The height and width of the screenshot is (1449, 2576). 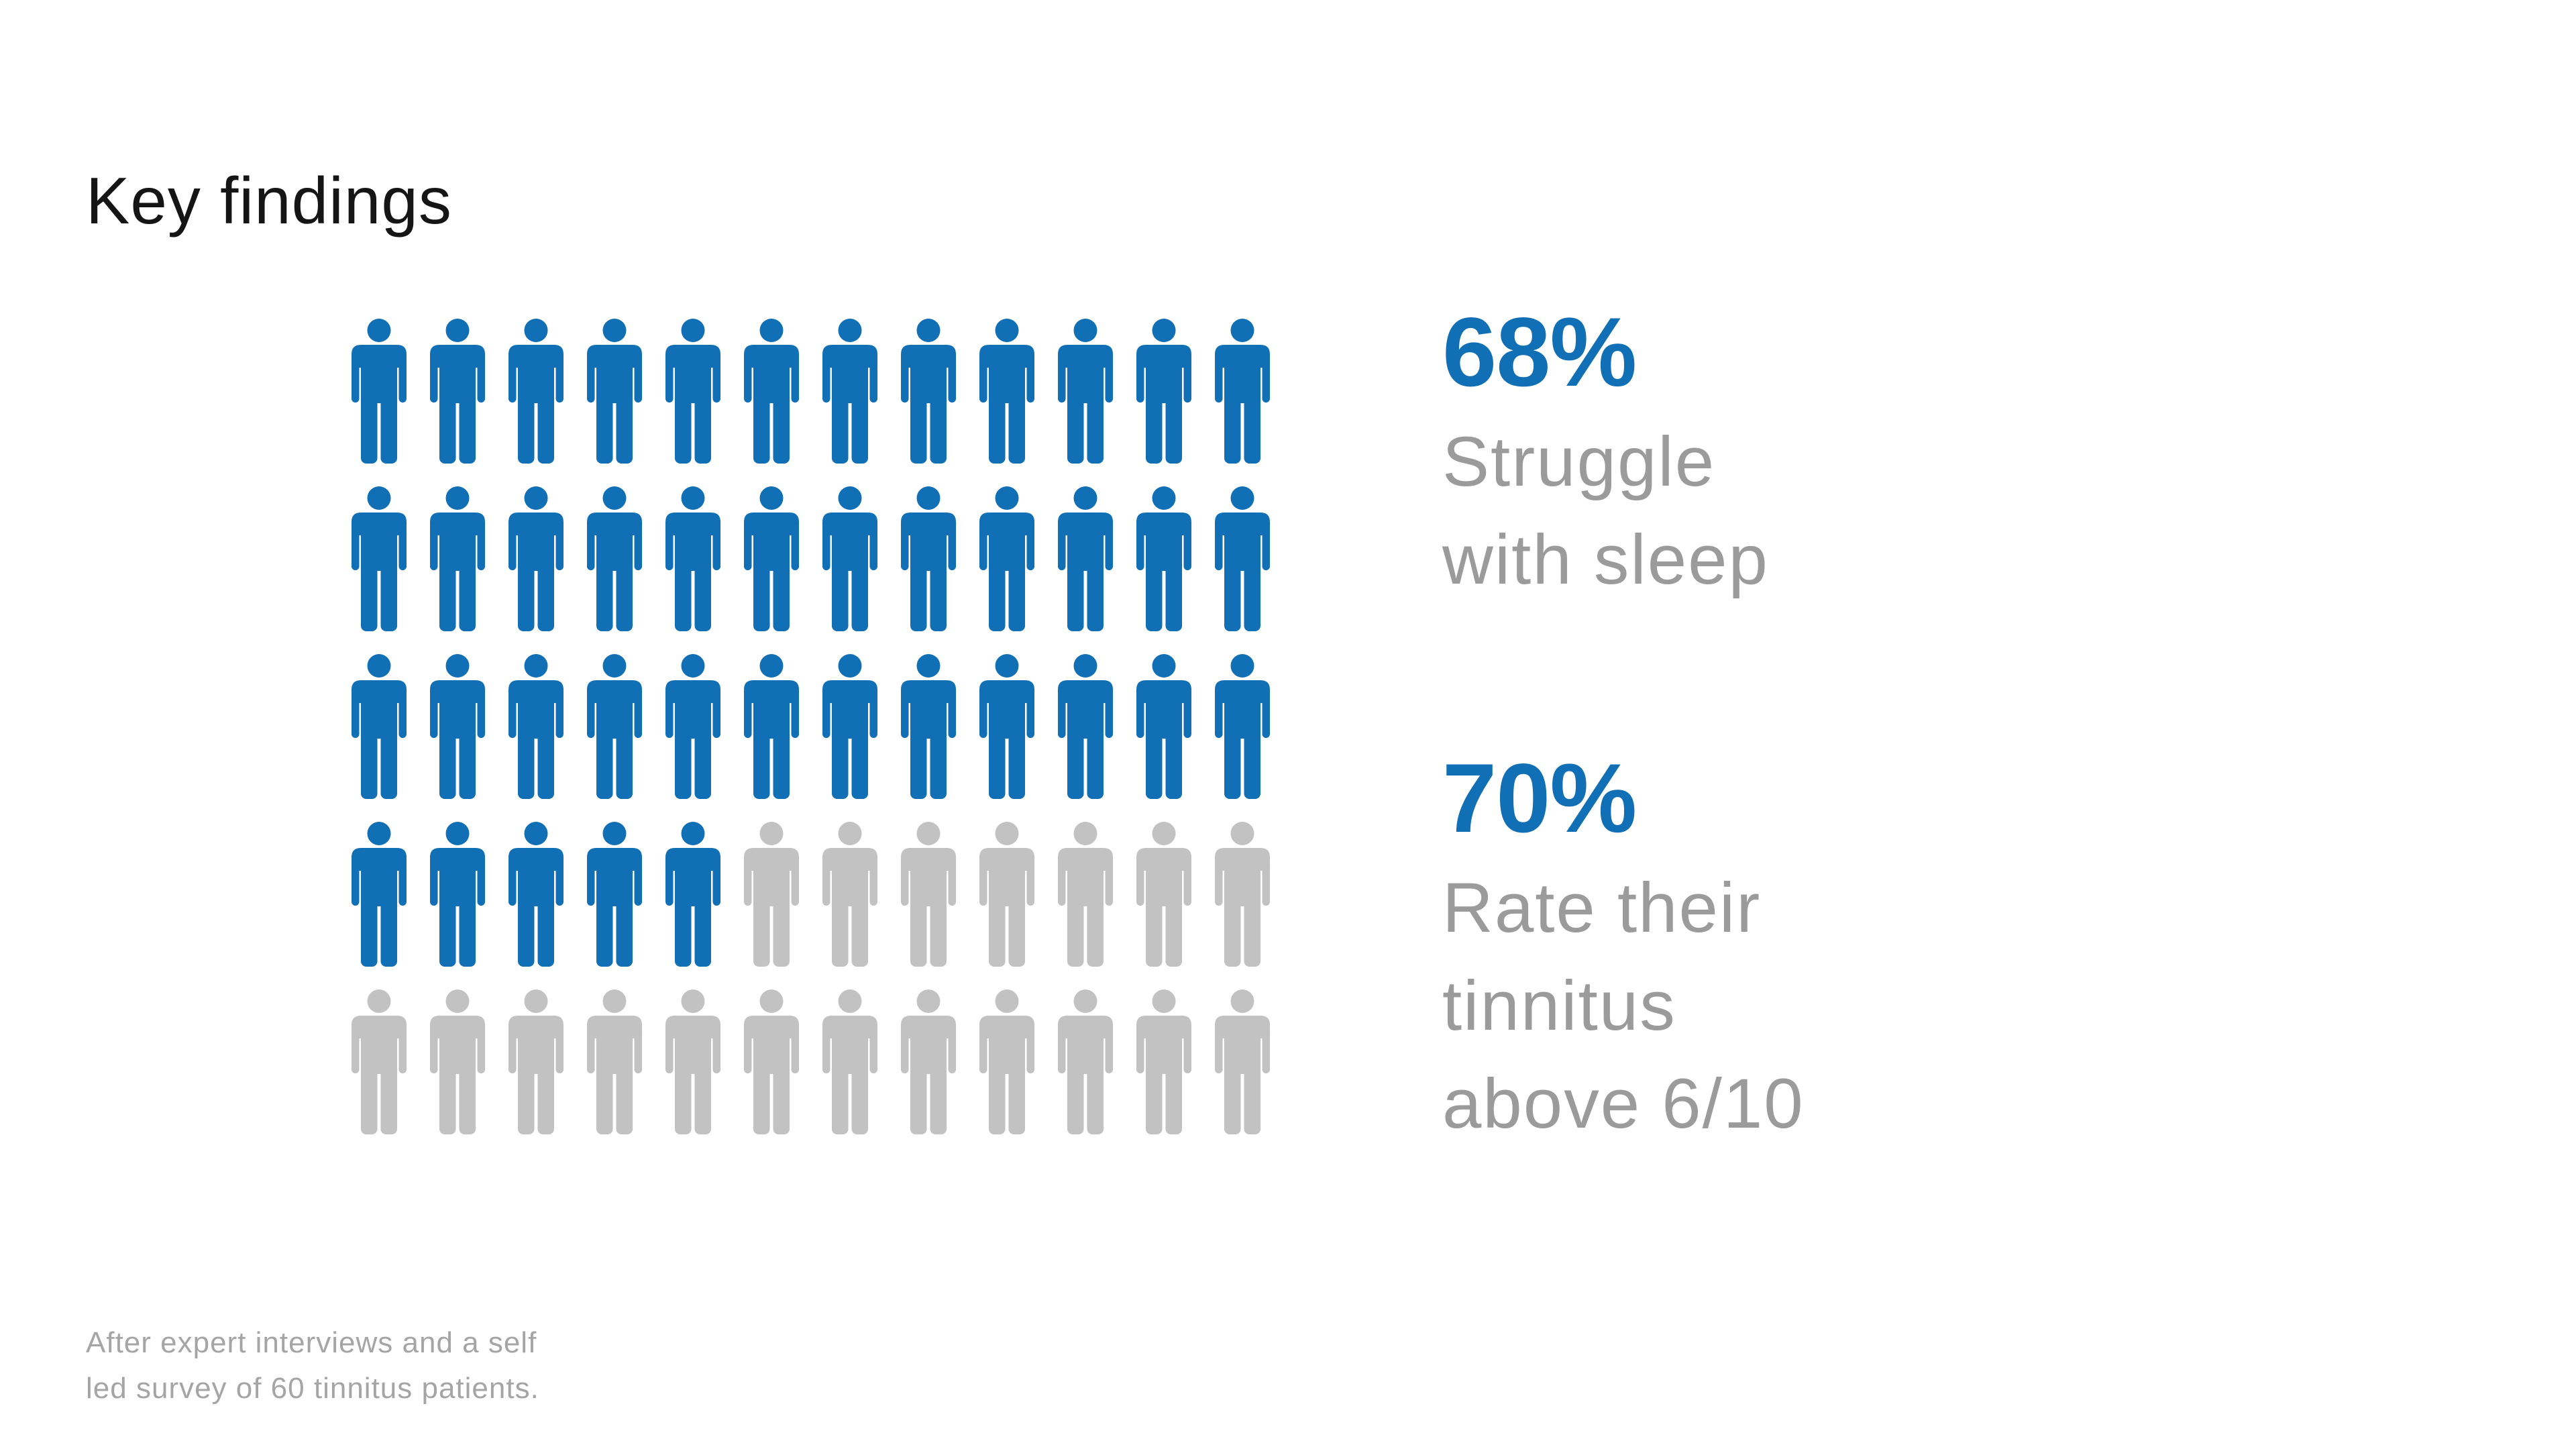 I want to click on stat-label-tinnitus-rating: Rate their tinnitus above 6/10, so click(x=1945, y=1006).